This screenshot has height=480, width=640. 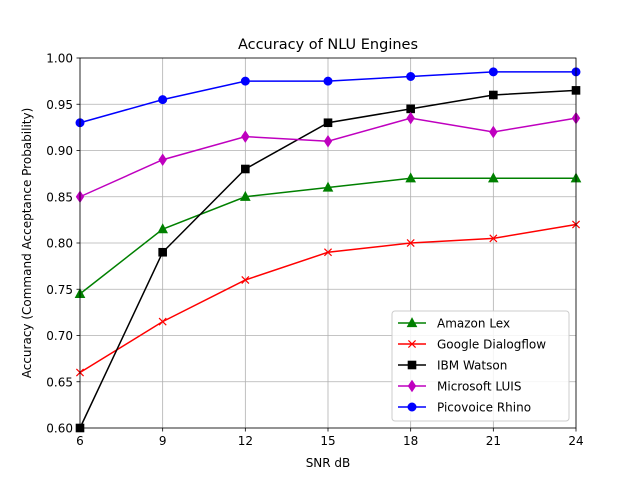 What do you see at coordinates (59, 244) in the screenshot?
I see `y-tick-label: 0.80` at bounding box center [59, 244].